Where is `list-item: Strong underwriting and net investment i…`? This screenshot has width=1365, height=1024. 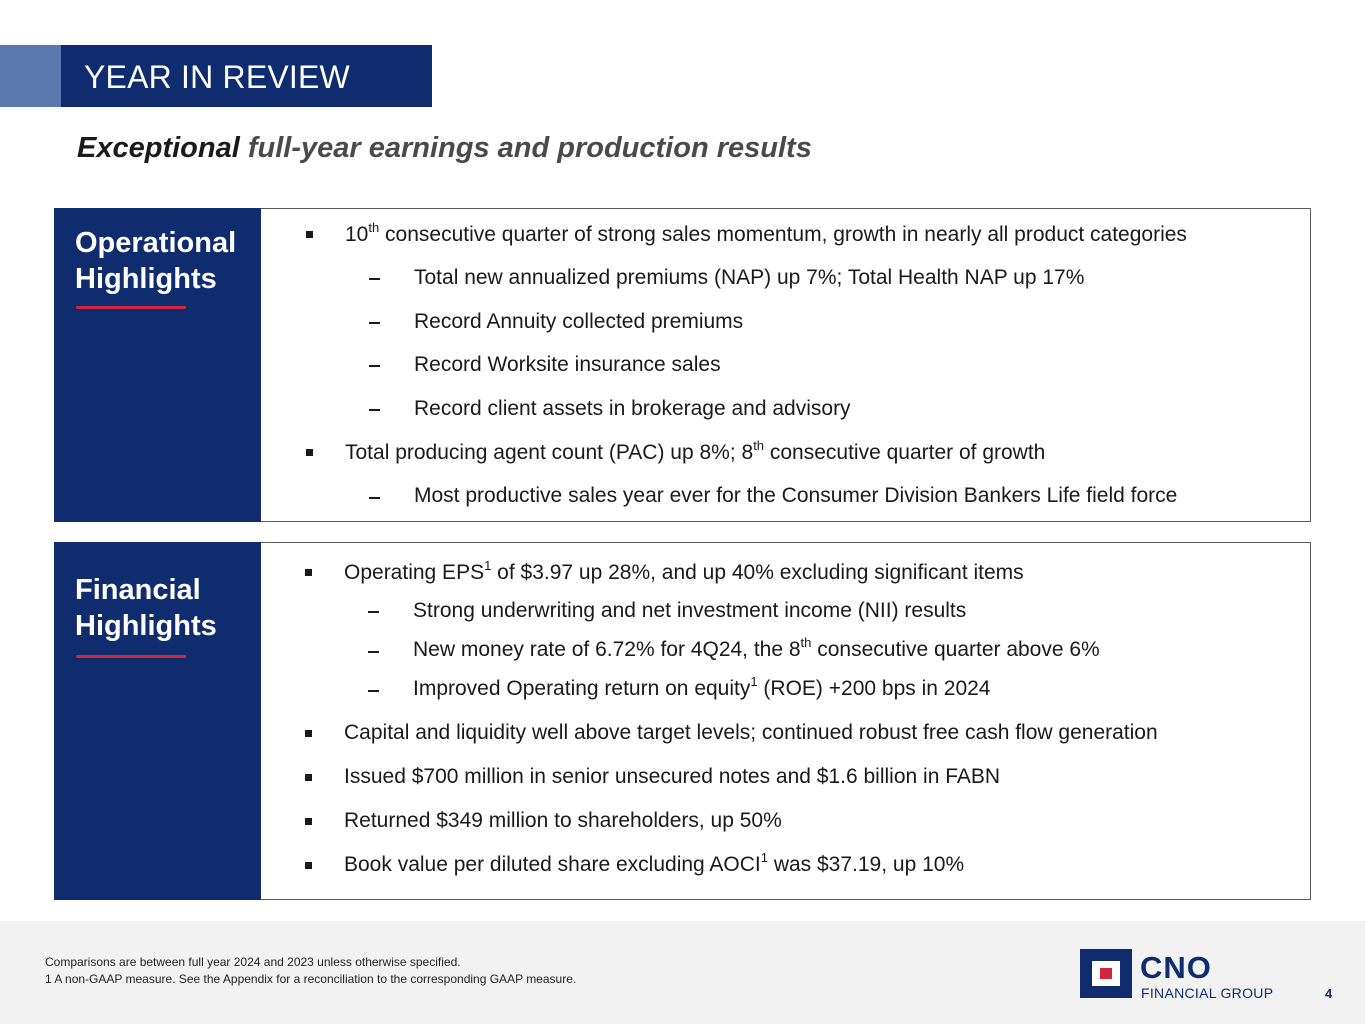
list-item: Strong underwriting and net investment i… is located at coordinates (690, 610).